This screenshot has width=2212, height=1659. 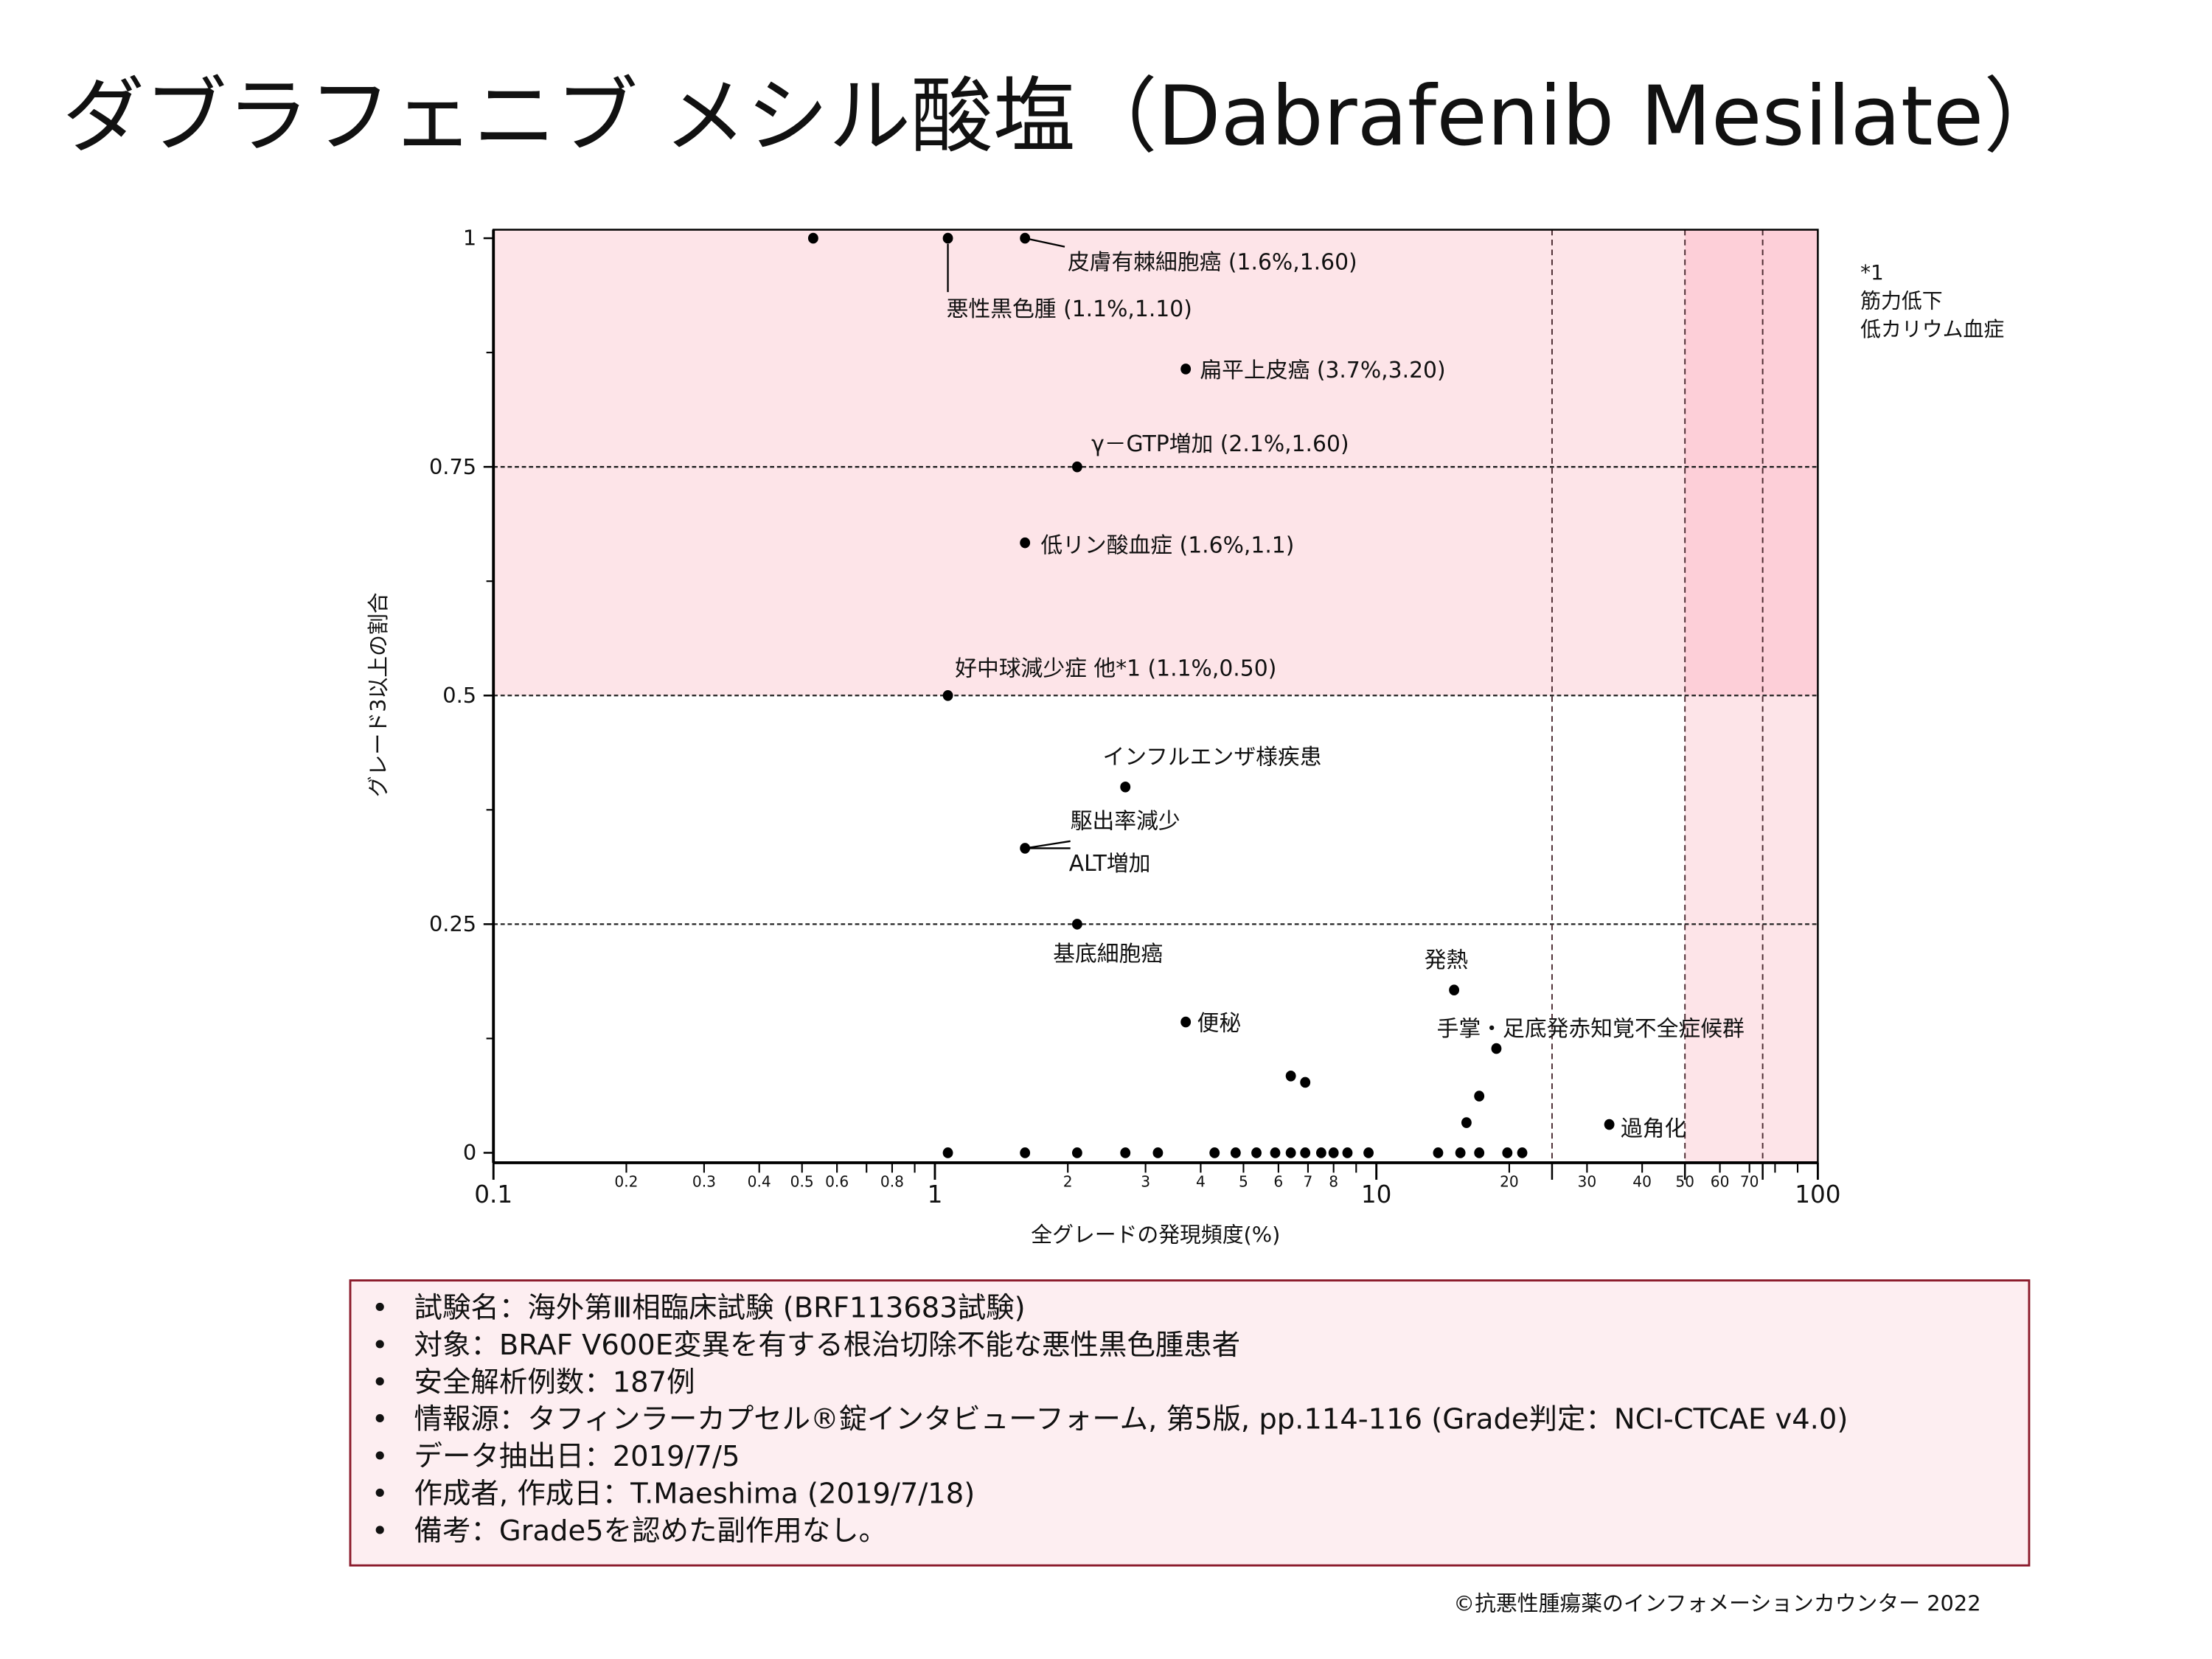 What do you see at coordinates (651, 1531) in the screenshot?
I see `info-item: 備考：Grade5を認めた副作用なし。` at bounding box center [651, 1531].